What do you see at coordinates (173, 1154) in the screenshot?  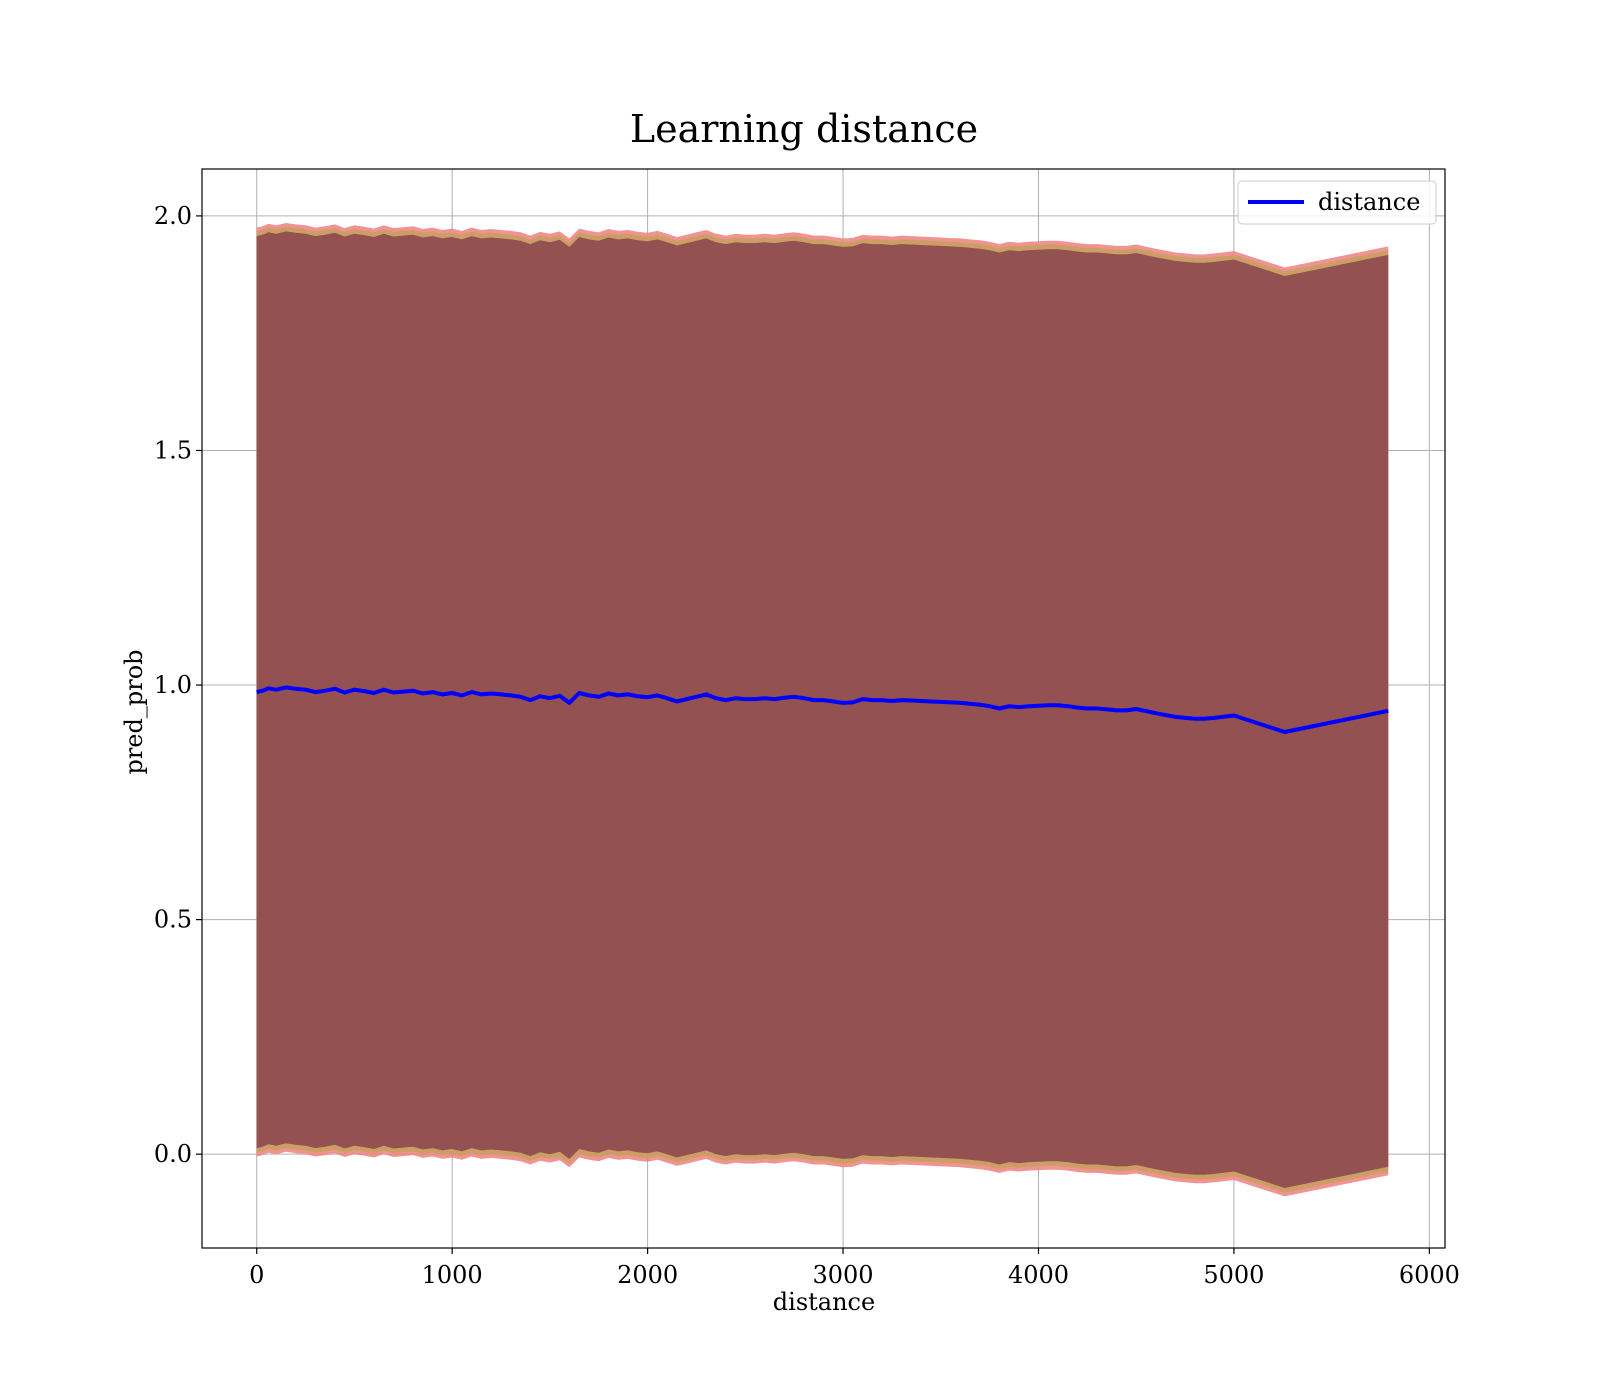 I see `y-tick-label: 0.0` at bounding box center [173, 1154].